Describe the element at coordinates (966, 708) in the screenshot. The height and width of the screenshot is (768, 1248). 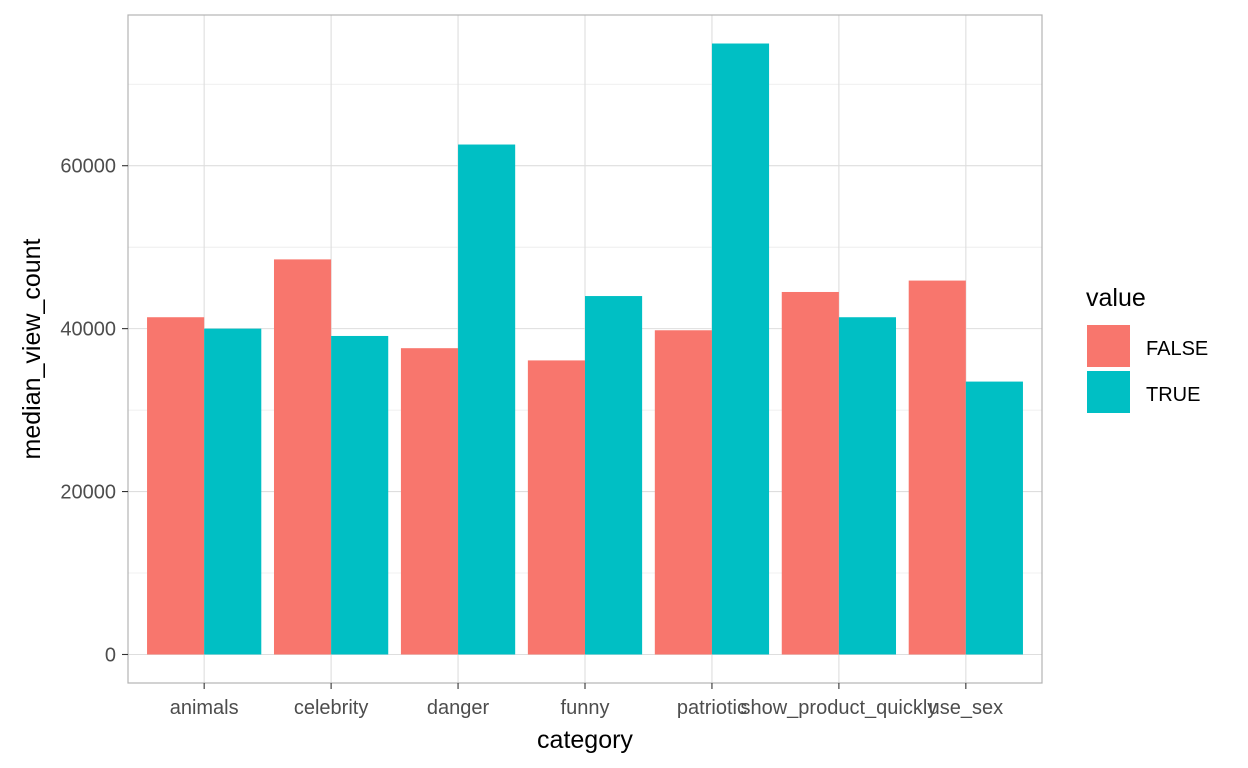
I see `x-tick-label: use_sex` at that location.